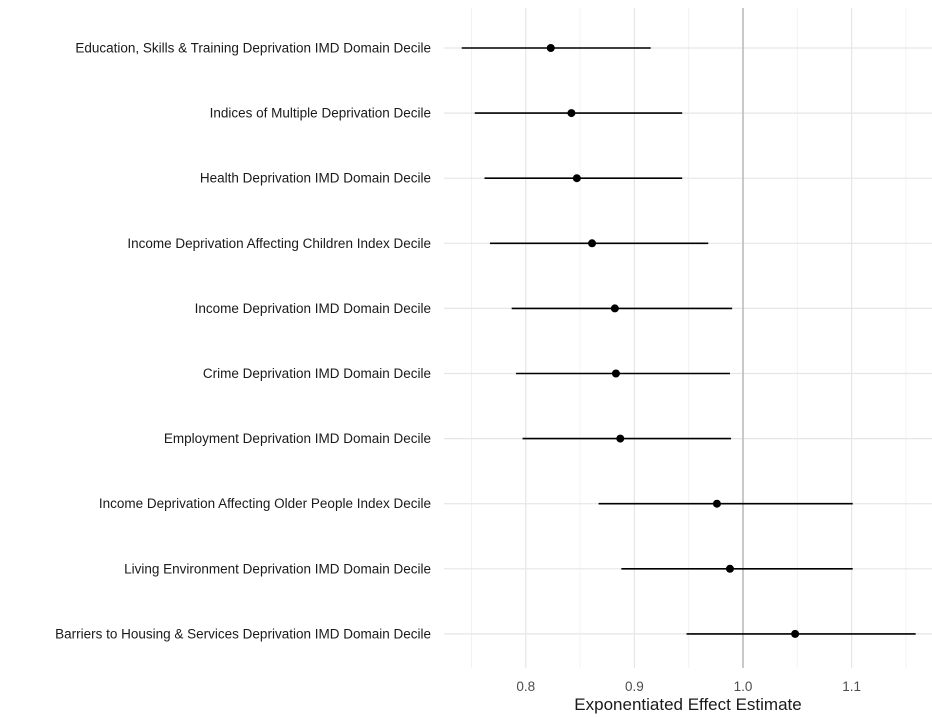 Image resolution: width=932 pixels, height=717 pixels. Describe the element at coordinates (525, 686) in the screenshot. I see `x-tick-label: 0.8` at that location.